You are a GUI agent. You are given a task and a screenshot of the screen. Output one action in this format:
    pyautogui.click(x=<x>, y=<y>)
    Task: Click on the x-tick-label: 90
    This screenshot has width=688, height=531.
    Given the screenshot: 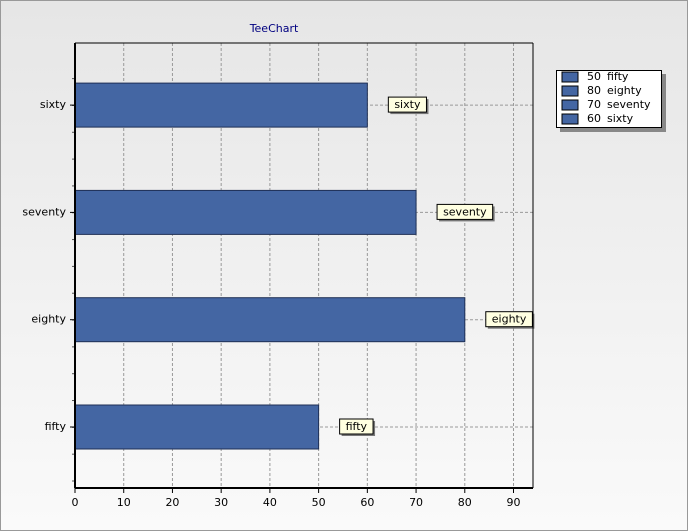 What is the action you would take?
    pyautogui.click(x=514, y=502)
    